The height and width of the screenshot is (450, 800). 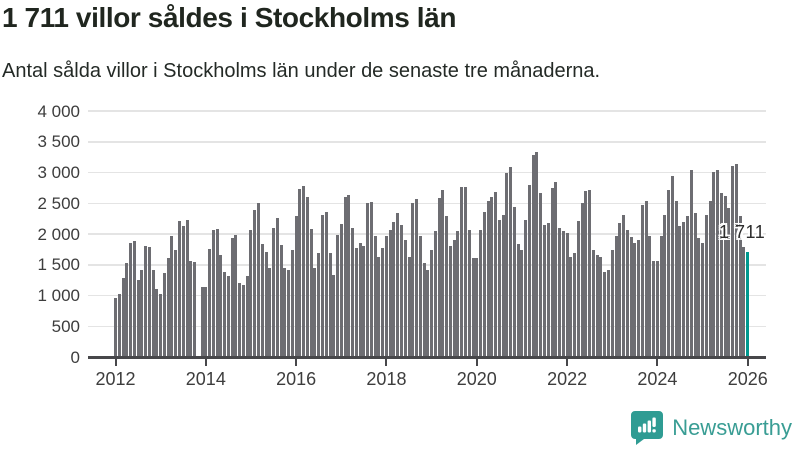 I want to click on y-axis-tick-label: 2 500, so click(x=58, y=203).